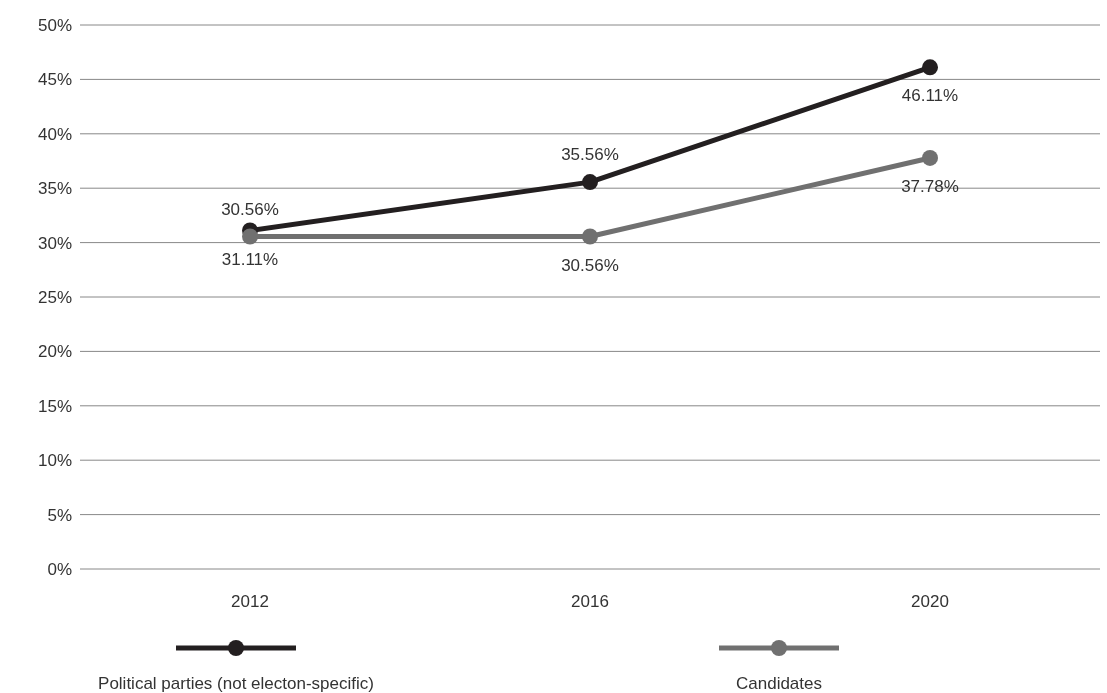 Image resolution: width=1107 pixels, height=693 pixels. Describe the element at coordinates (250, 259) in the screenshot. I see `data-label: 31.11%` at that location.